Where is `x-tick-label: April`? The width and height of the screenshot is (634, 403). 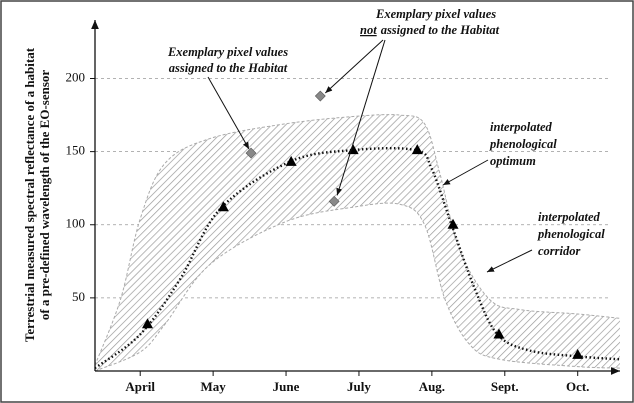
x-tick-label: April is located at coordinates (140, 386).